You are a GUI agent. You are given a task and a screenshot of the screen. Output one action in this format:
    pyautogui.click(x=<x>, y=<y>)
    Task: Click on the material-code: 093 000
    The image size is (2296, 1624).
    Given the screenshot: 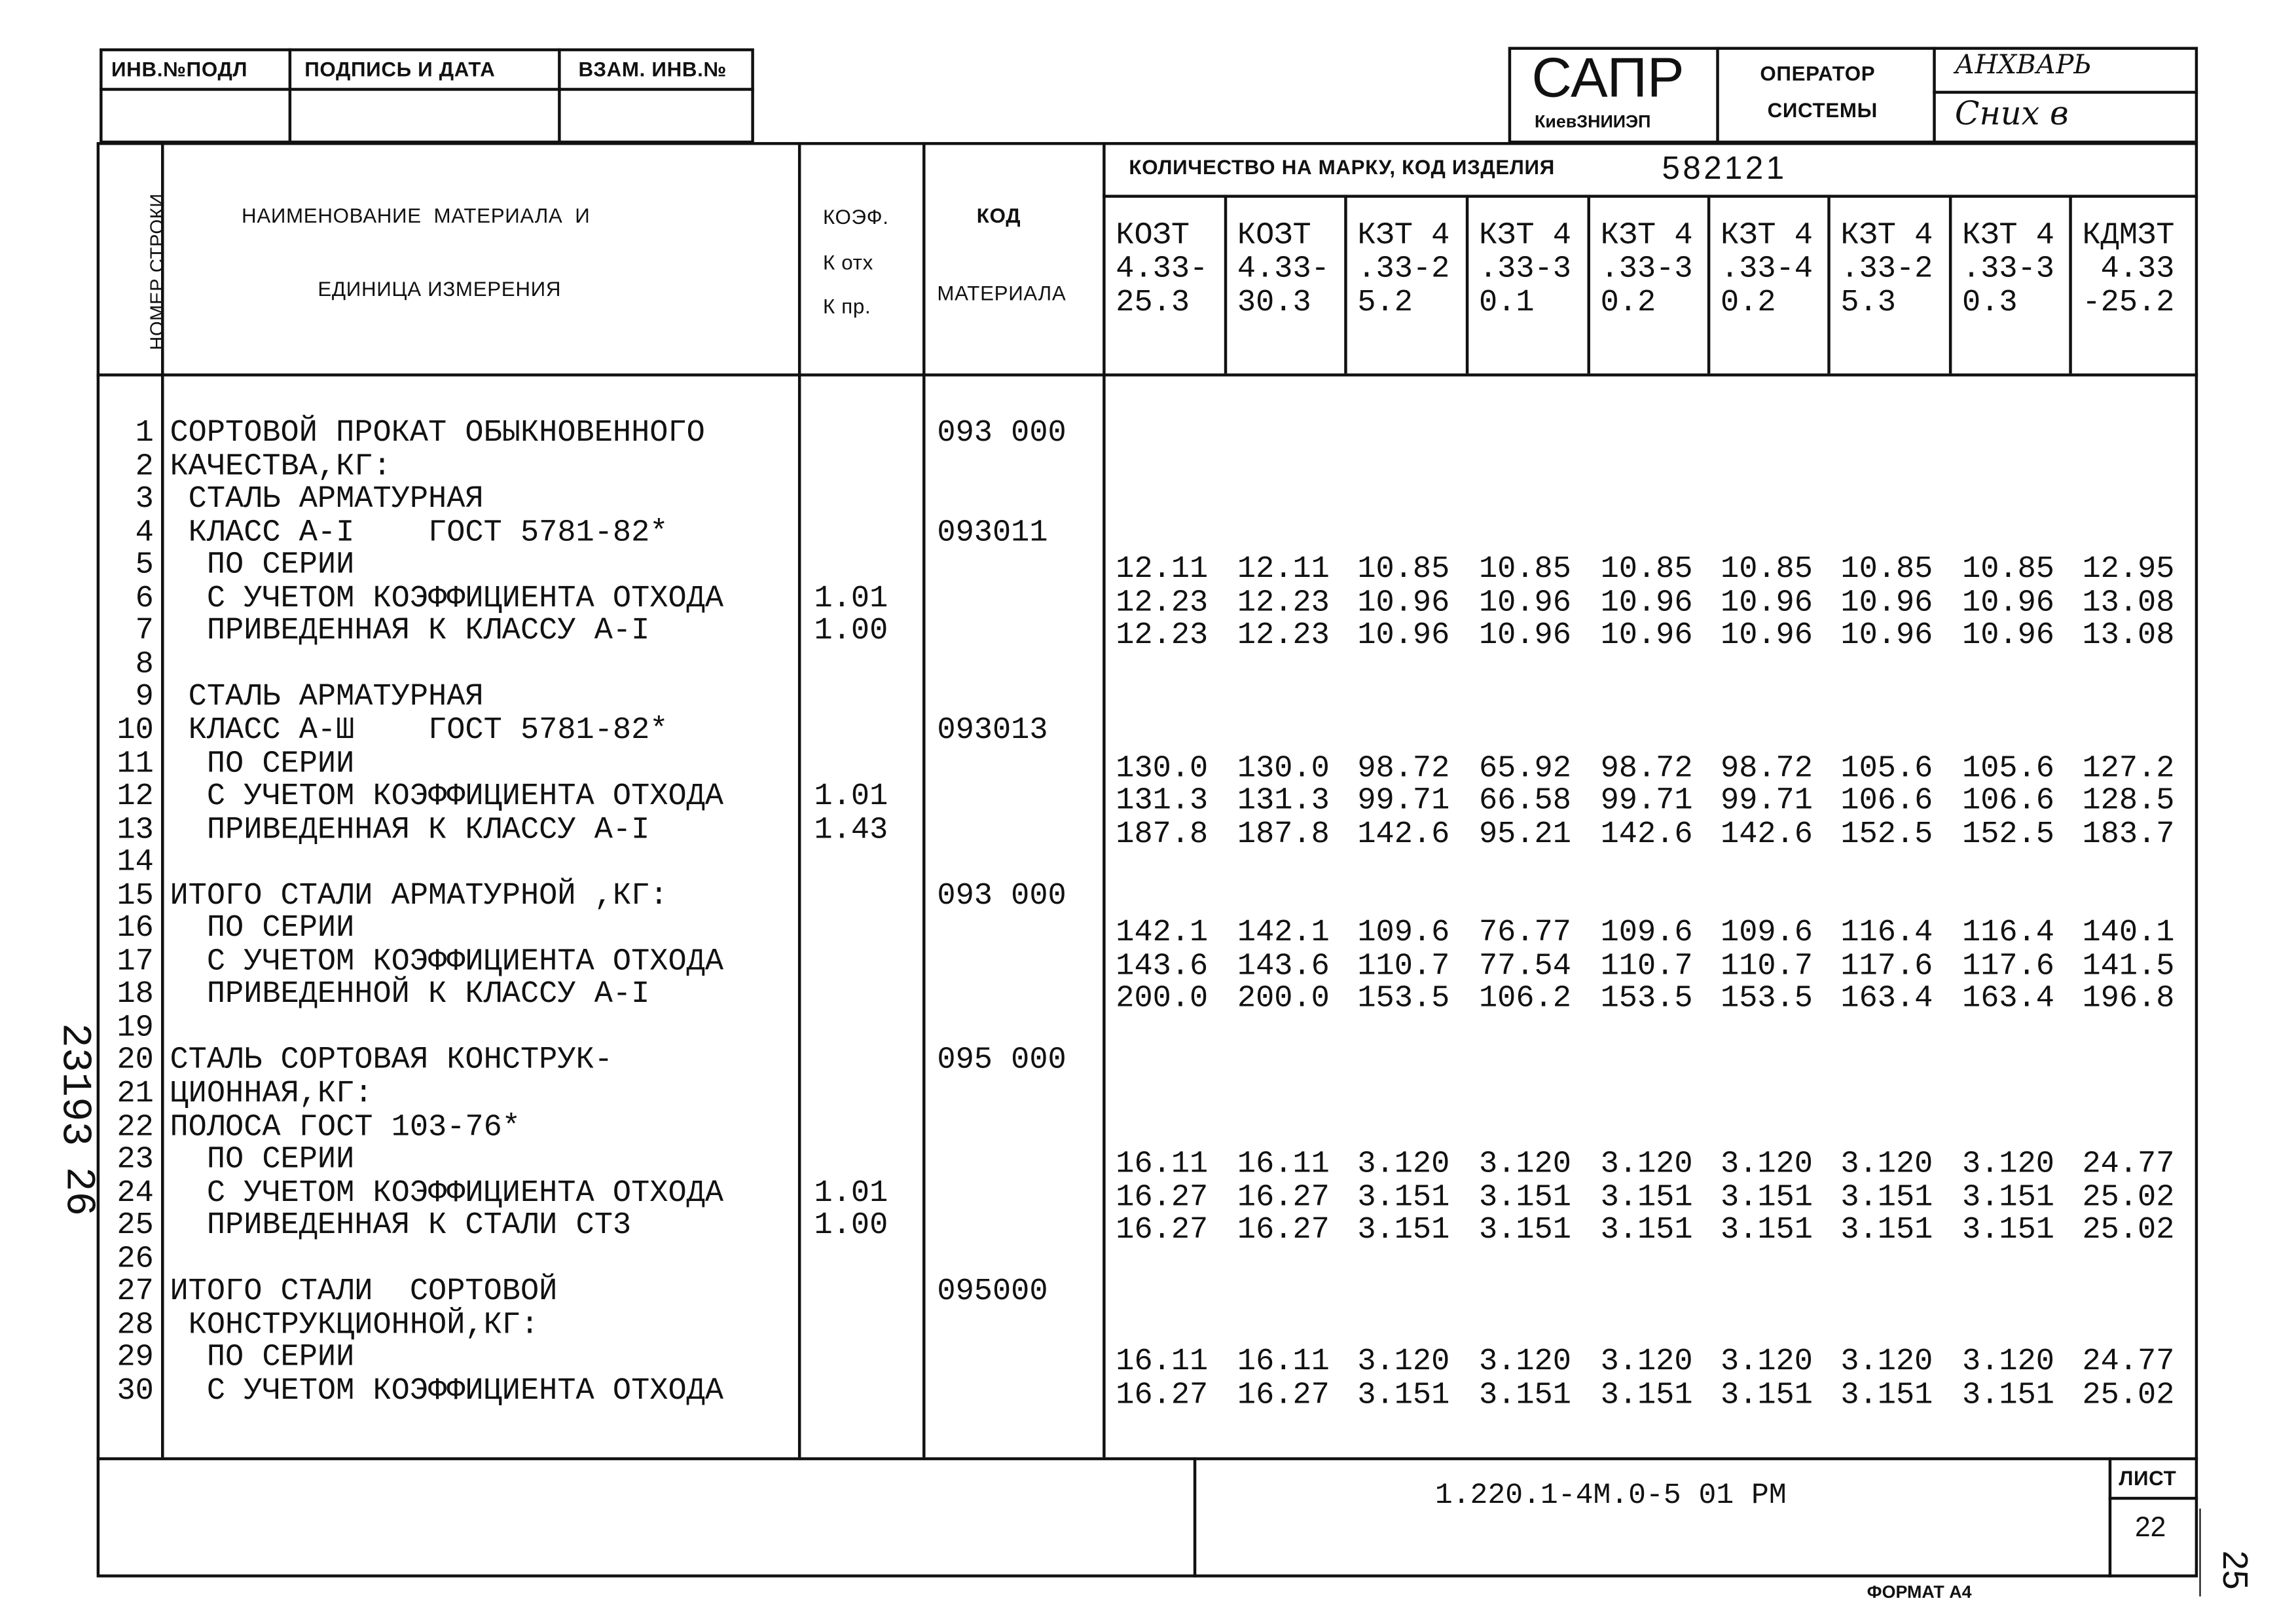 What is the action you would take?
    pyautogui.click(x=1001, y=896)
    